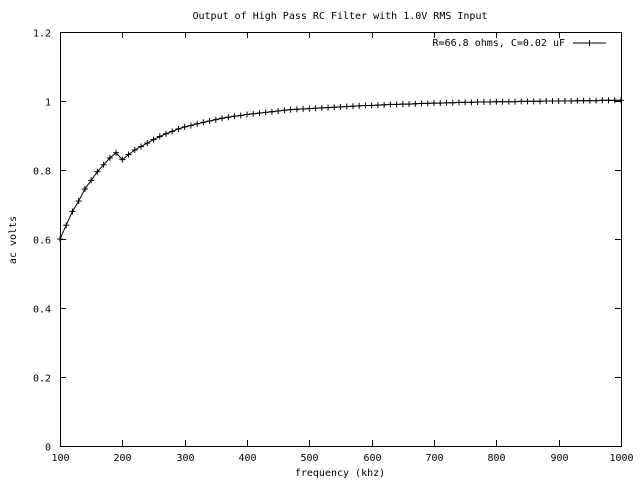  Describe the element at coordinates (13, 240) in the screenshot. I see `y-axis-label: ac volts` at that location.